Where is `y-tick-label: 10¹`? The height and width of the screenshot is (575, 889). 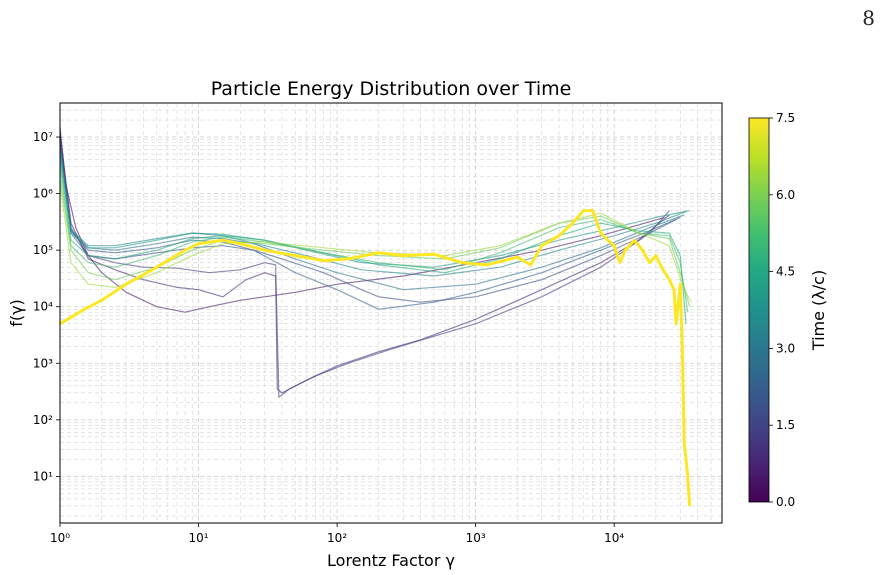 y-tick-label: 10¹ is located at coordinates (43, 476).